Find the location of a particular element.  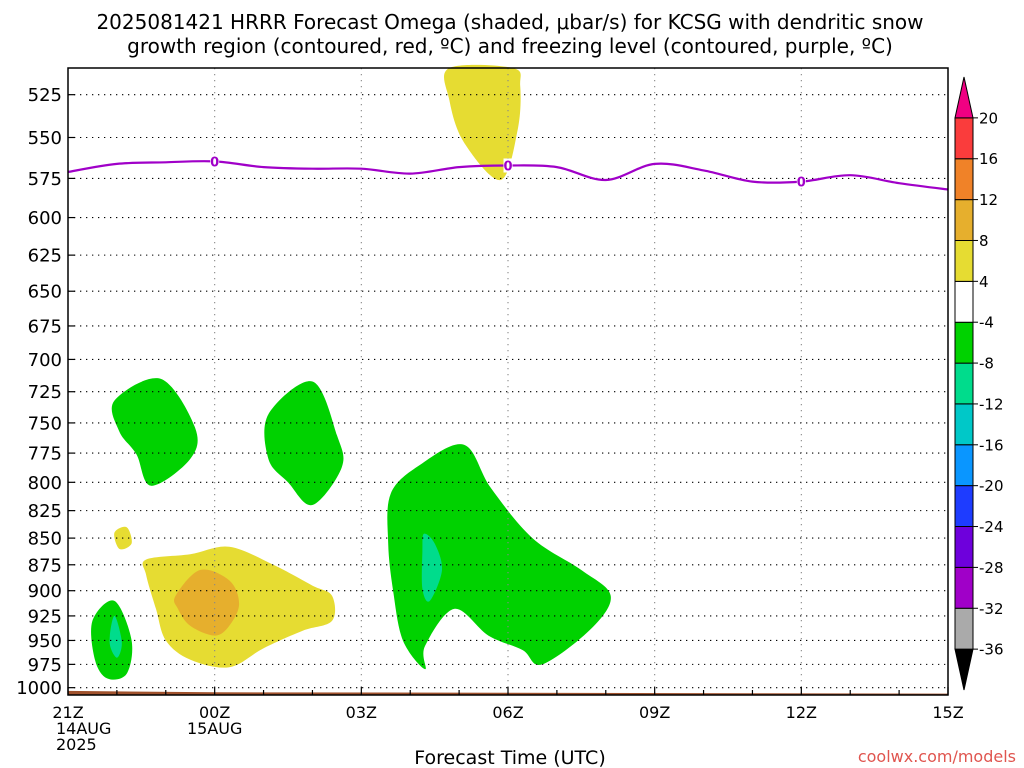

colorbar: -36 -32 -28 -24 -20 -16 -12 -8 -4 4 8 12 16 20 is located at coordinates (979, 383).